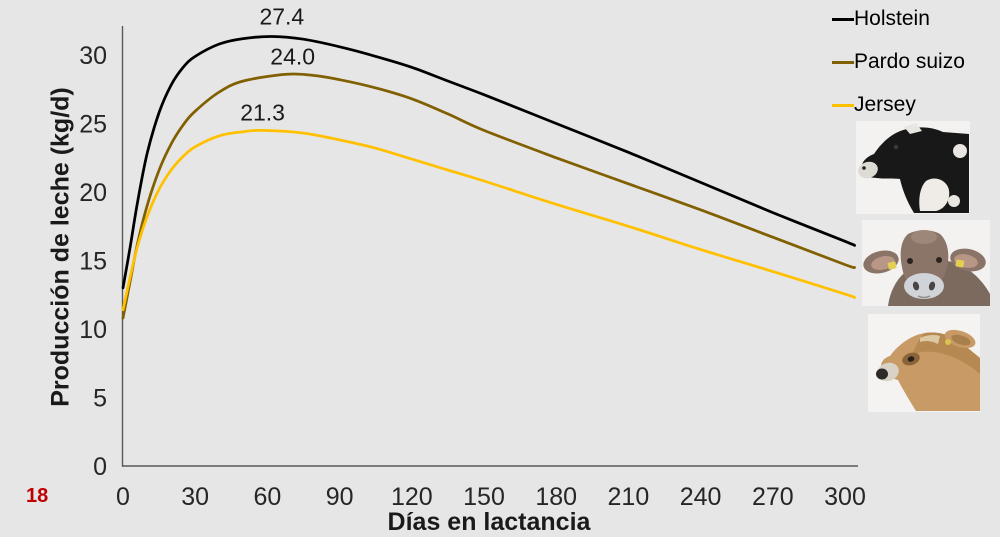 The image size is (1000, 537). Describe the element at coordinates (93, 56) in the screenshot. I see `y-tick-label-30: 30` at that location.